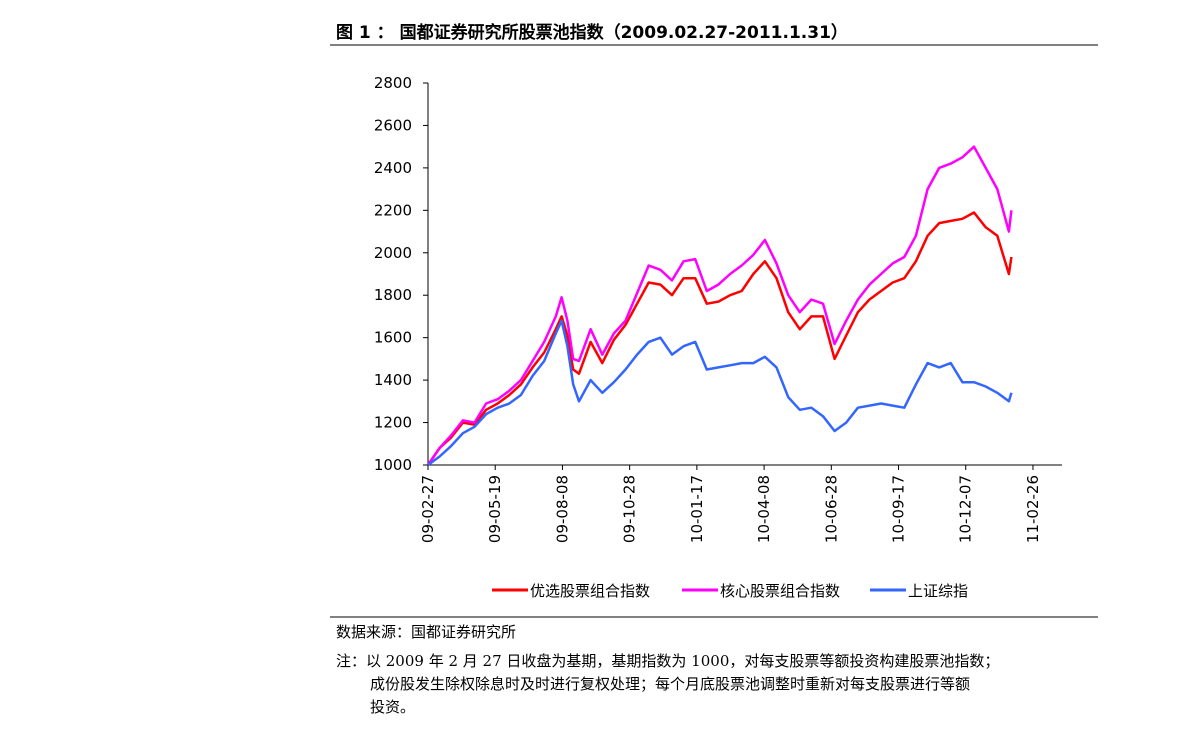 The image size is (1191, 735). Describe the element at coordinates (393, 380) in the screenshot. I see `y-tick-label: 1400` at that location.